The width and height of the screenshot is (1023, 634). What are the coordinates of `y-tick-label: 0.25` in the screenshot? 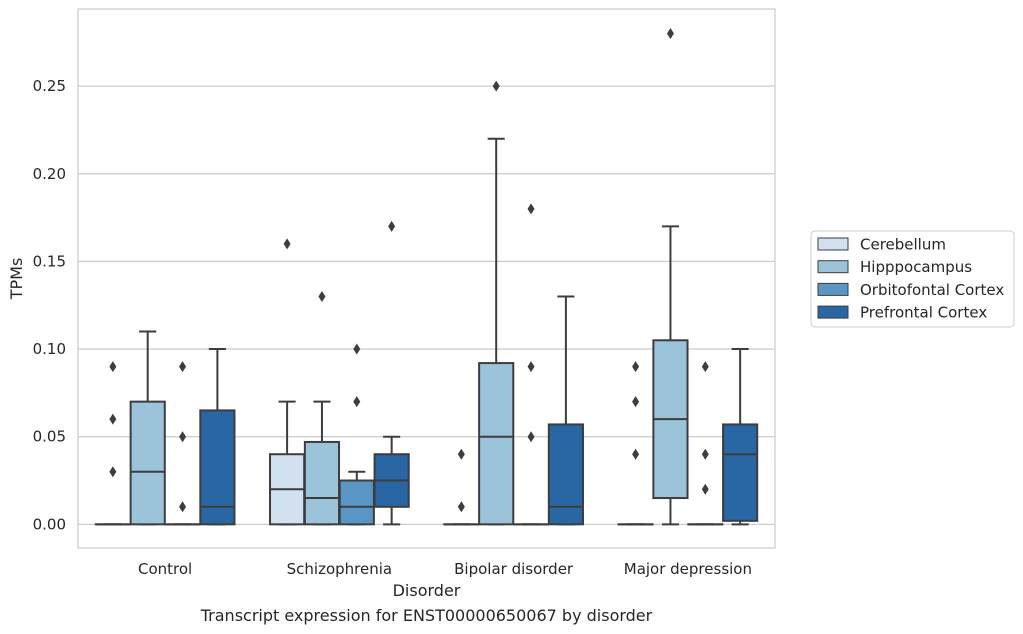 It's located at (49, 86).